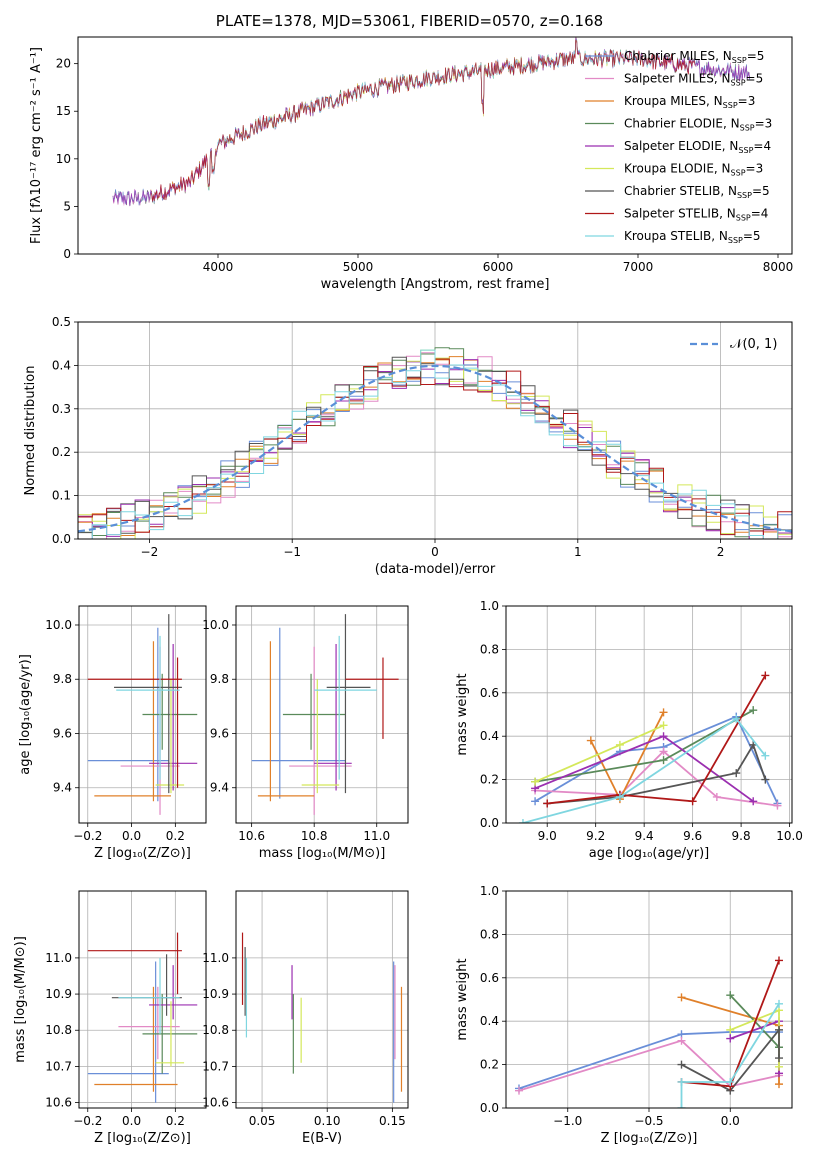  I want to click on x-tick-label: 1, so click(578, 552).